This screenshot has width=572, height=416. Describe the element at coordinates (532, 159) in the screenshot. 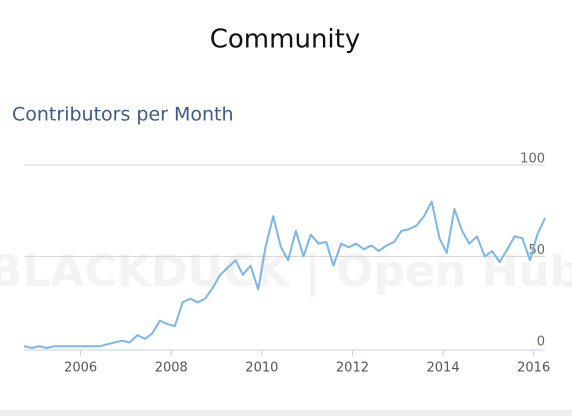

I see `y-tick-label: 100` at that location.